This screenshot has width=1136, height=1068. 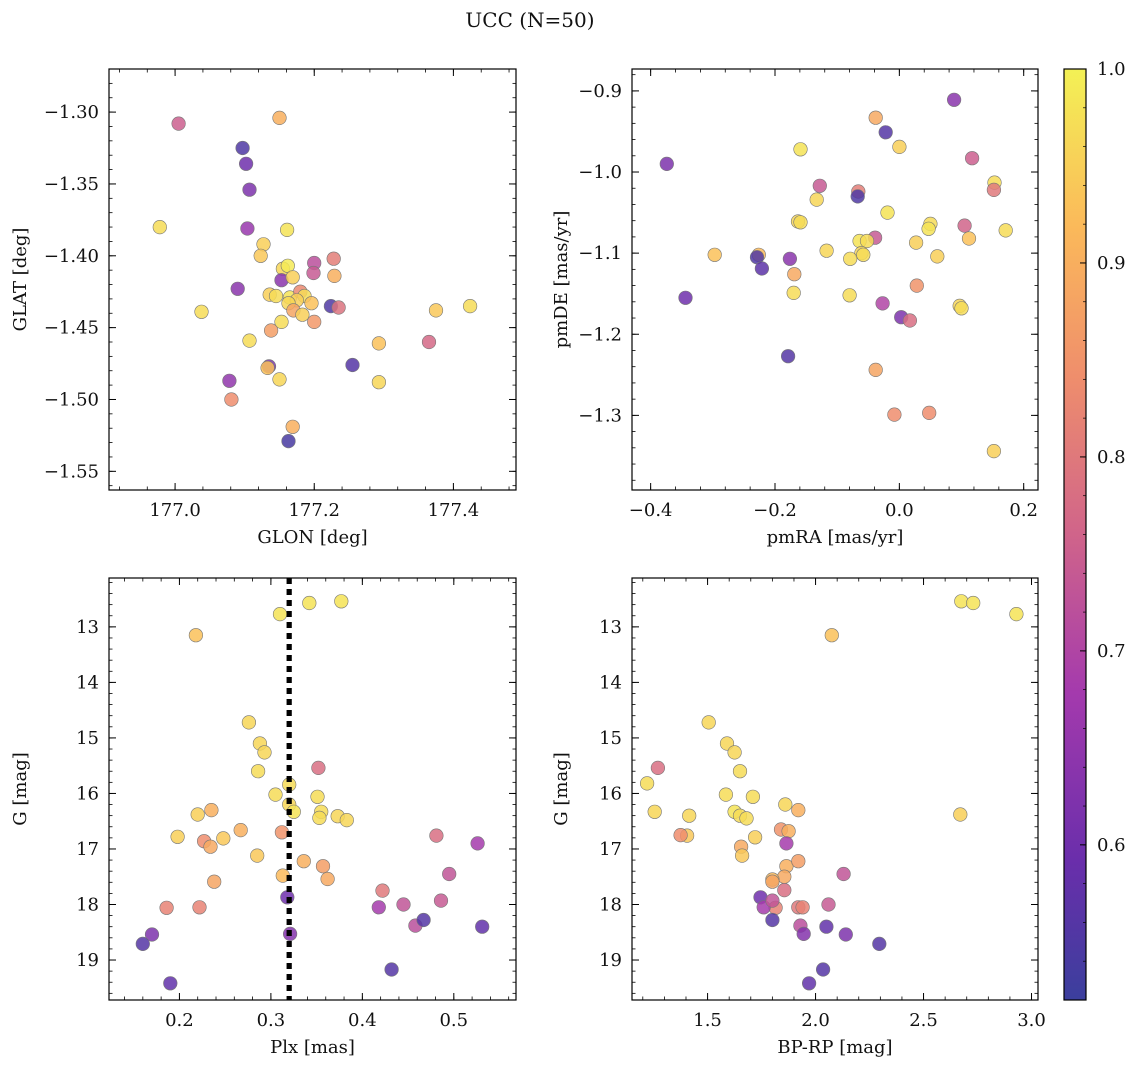 I want to click on colorbar-tick-label: 0.7, so click(x=1111, y=651).